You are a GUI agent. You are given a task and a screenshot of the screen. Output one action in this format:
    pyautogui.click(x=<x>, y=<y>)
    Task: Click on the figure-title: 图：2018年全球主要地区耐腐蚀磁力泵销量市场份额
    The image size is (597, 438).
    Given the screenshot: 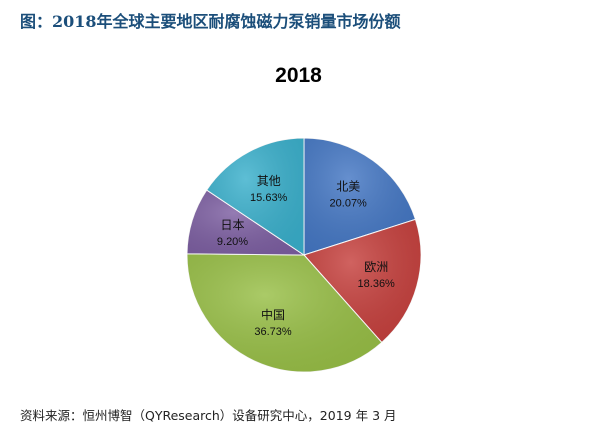 What is the action you would take?
    pyautogui.click(x=210, y=21)
    